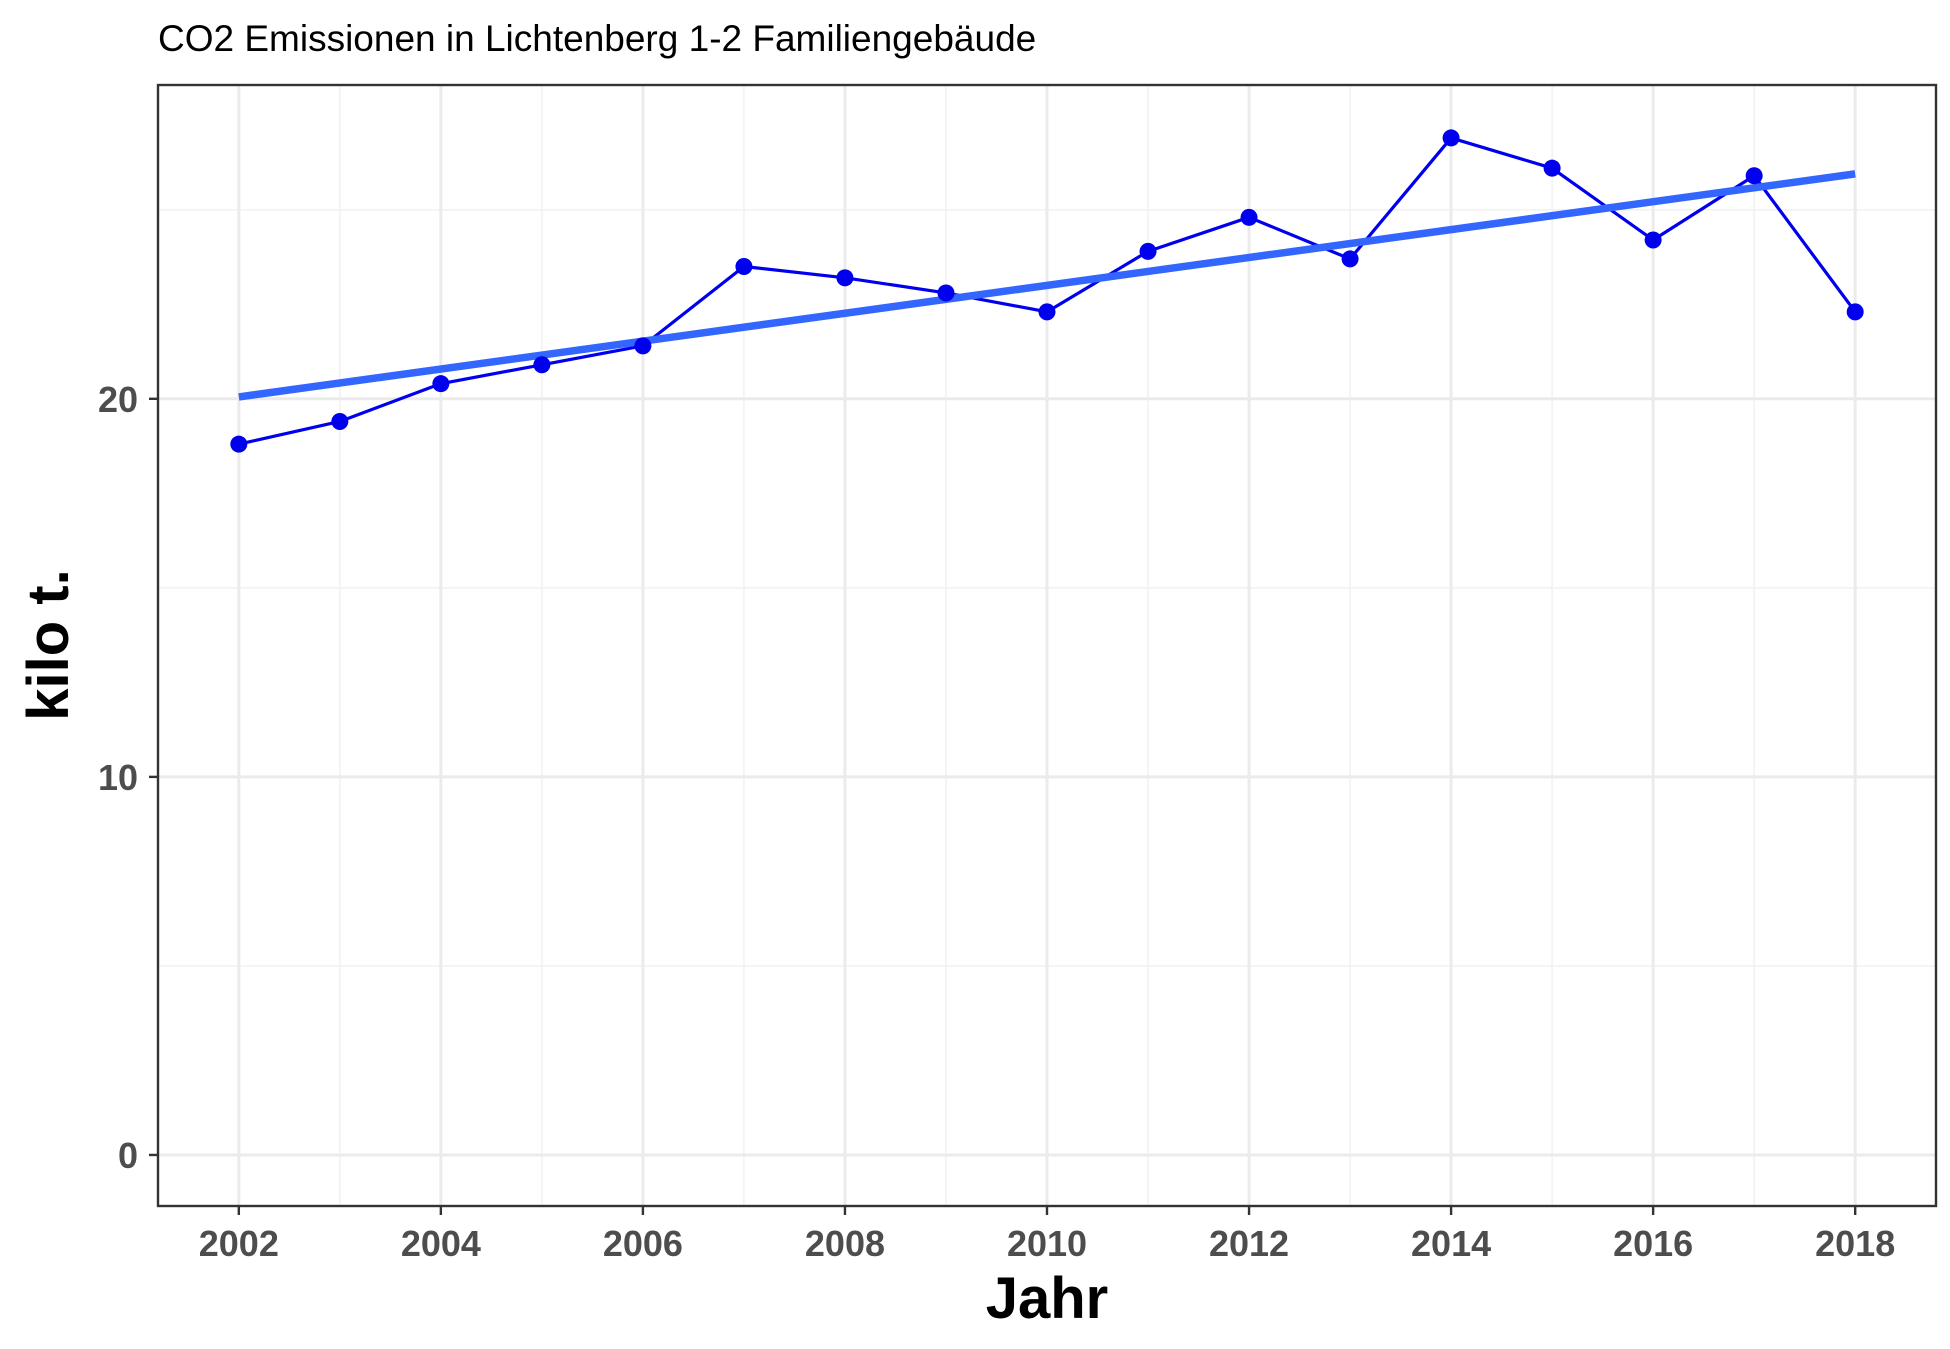 The image size is (1950, 1349). What do you see at coordinates (128, 1155) in the screenshot?
I see `y-tick-label: 0` at bounding box center [128, 1155].